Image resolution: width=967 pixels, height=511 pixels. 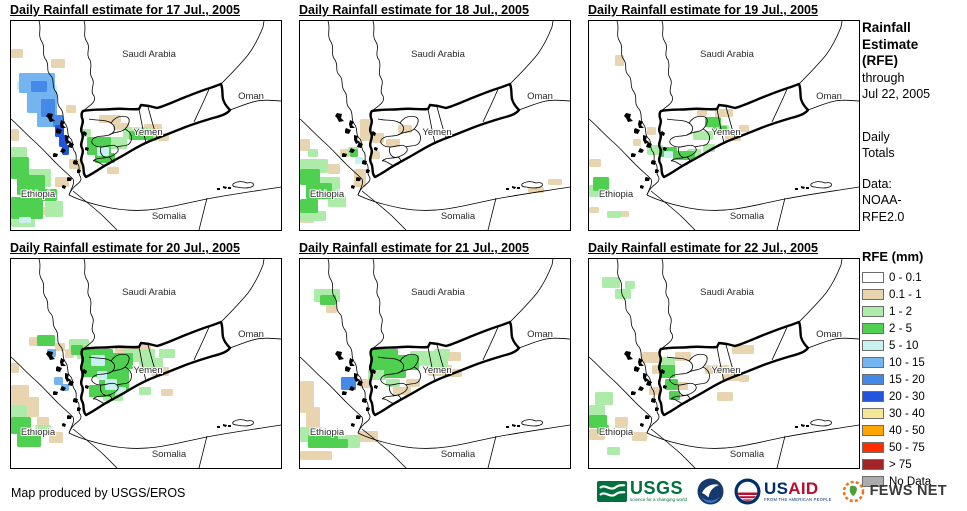 I want to click on legend-range-label: 0.1 - 1, so click(x=905, y=294).